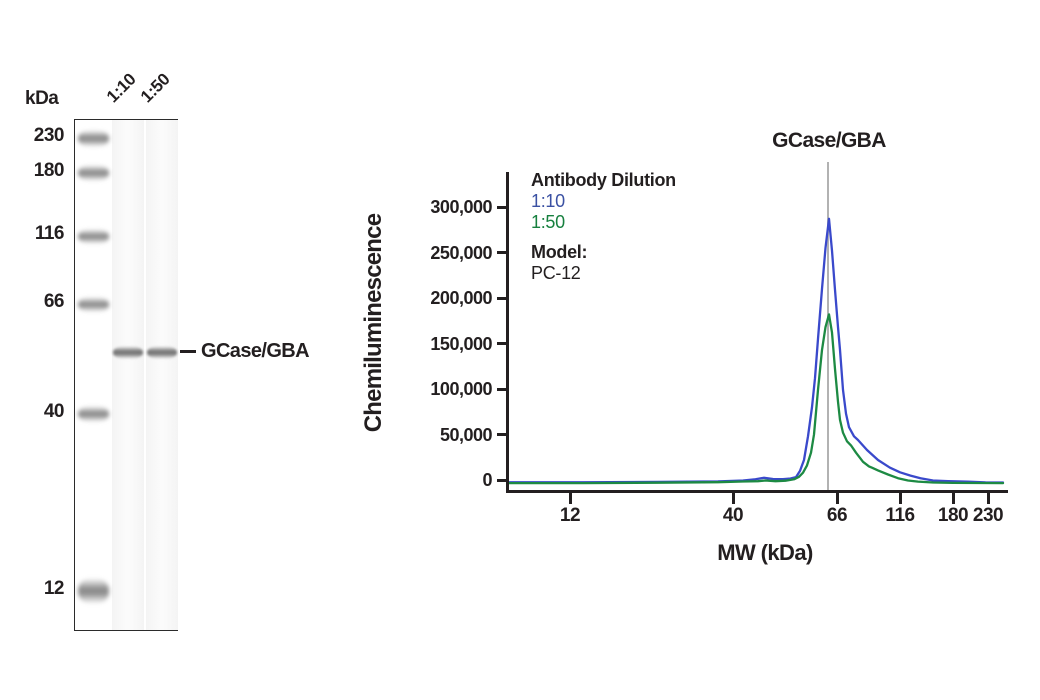  What do you see at coordinates (900, 515) in the screenshot?
I see `x-tick-label-116: 116` at bounding box center [900, 515].